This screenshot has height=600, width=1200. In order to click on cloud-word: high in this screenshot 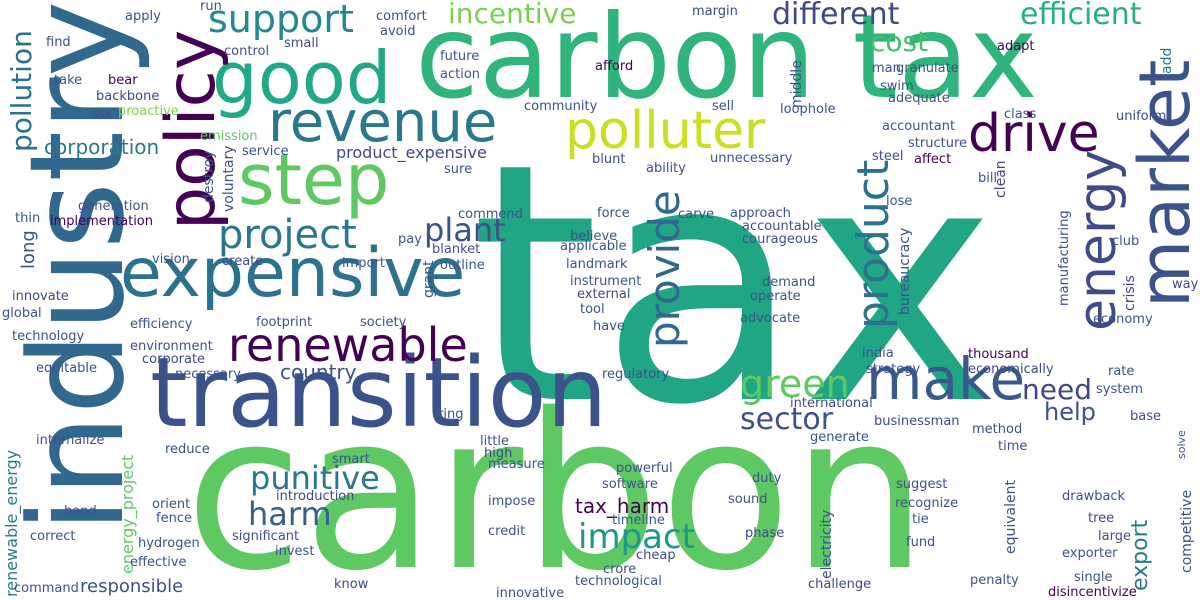, I will do `click(498, 453)`.